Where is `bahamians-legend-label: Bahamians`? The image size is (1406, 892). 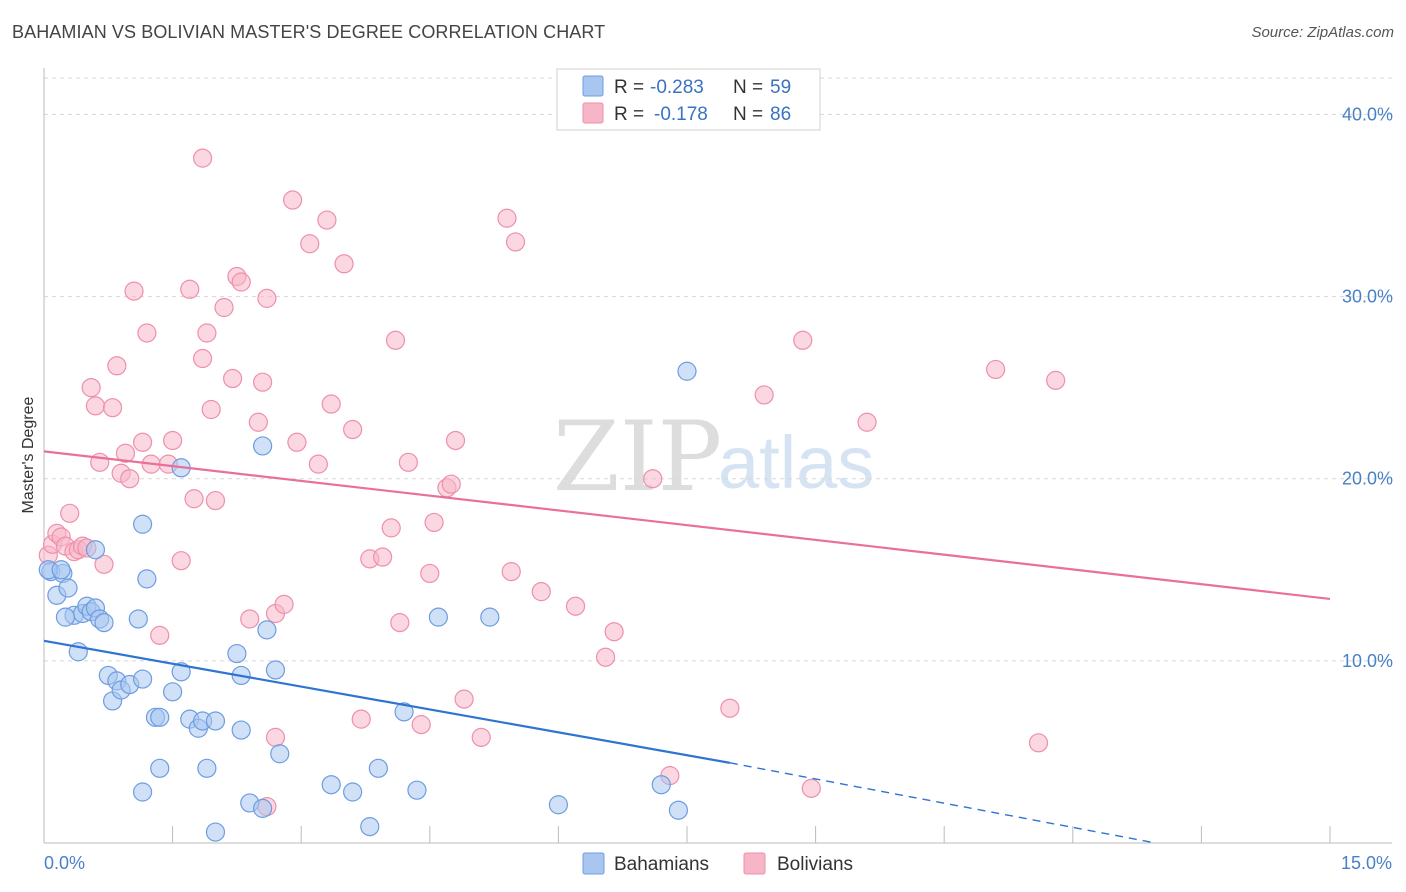 bahamians-legend-label: Bahamians is located at coordinates (661, 864).